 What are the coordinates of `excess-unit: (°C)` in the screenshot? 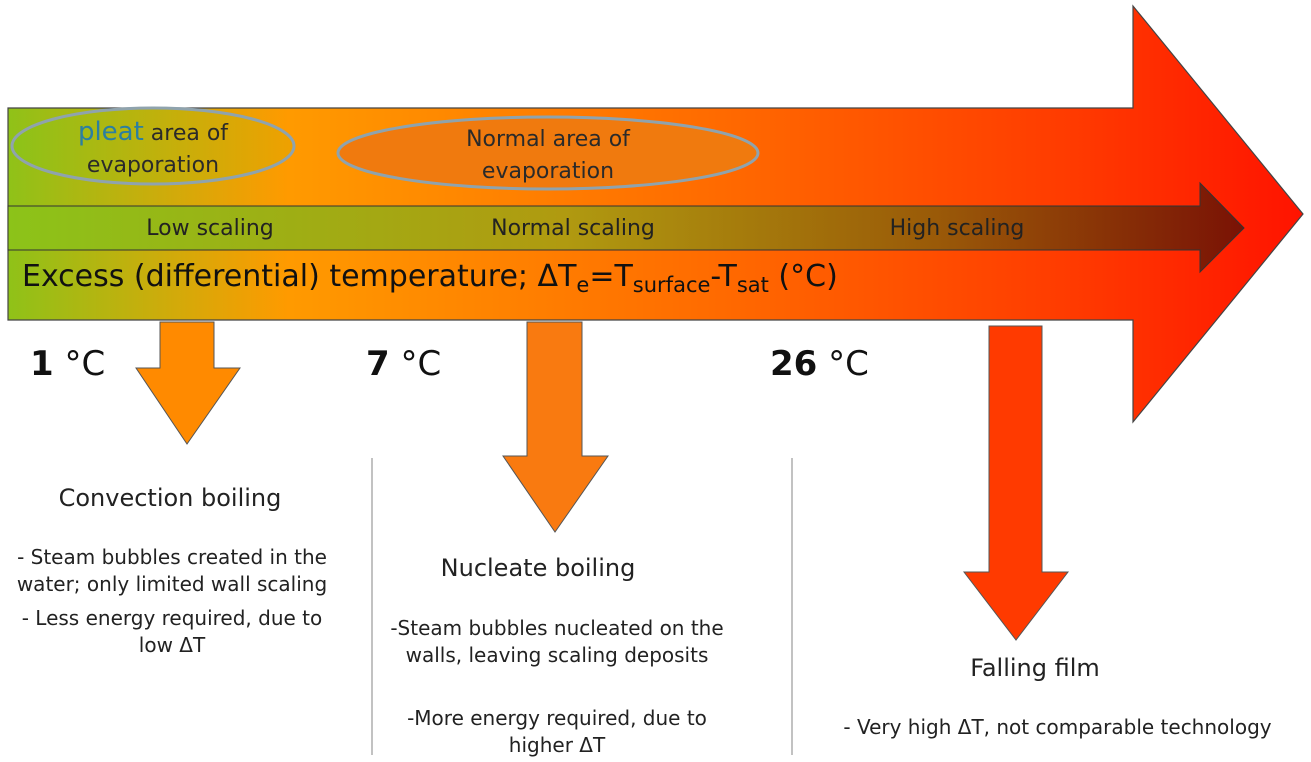 It's located at (803, 276).